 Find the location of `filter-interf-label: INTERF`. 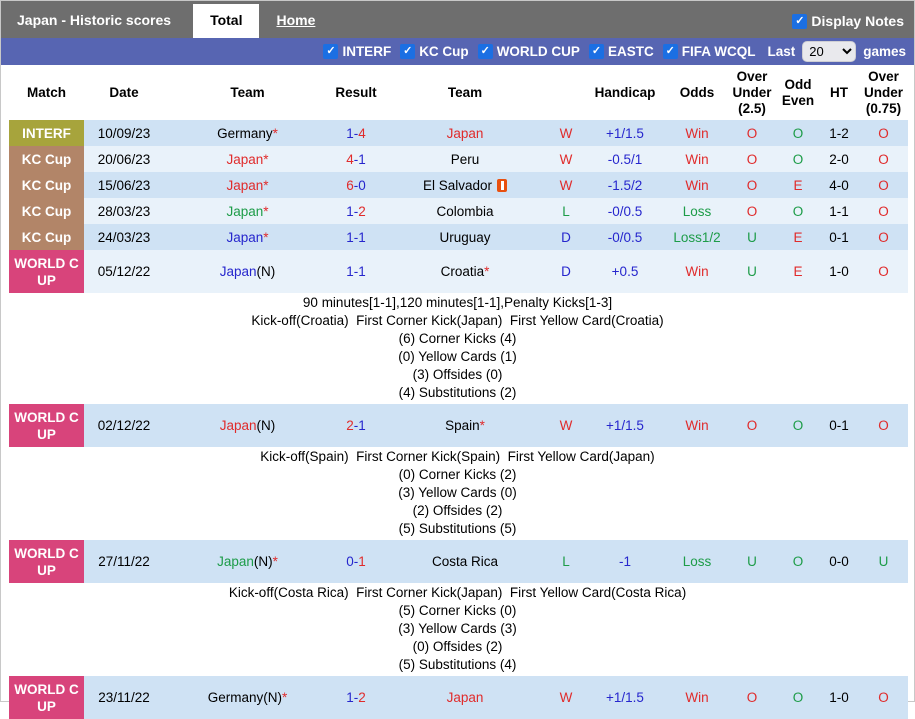

filter-interf-label: INTERF is located at coordinates (367, 51).